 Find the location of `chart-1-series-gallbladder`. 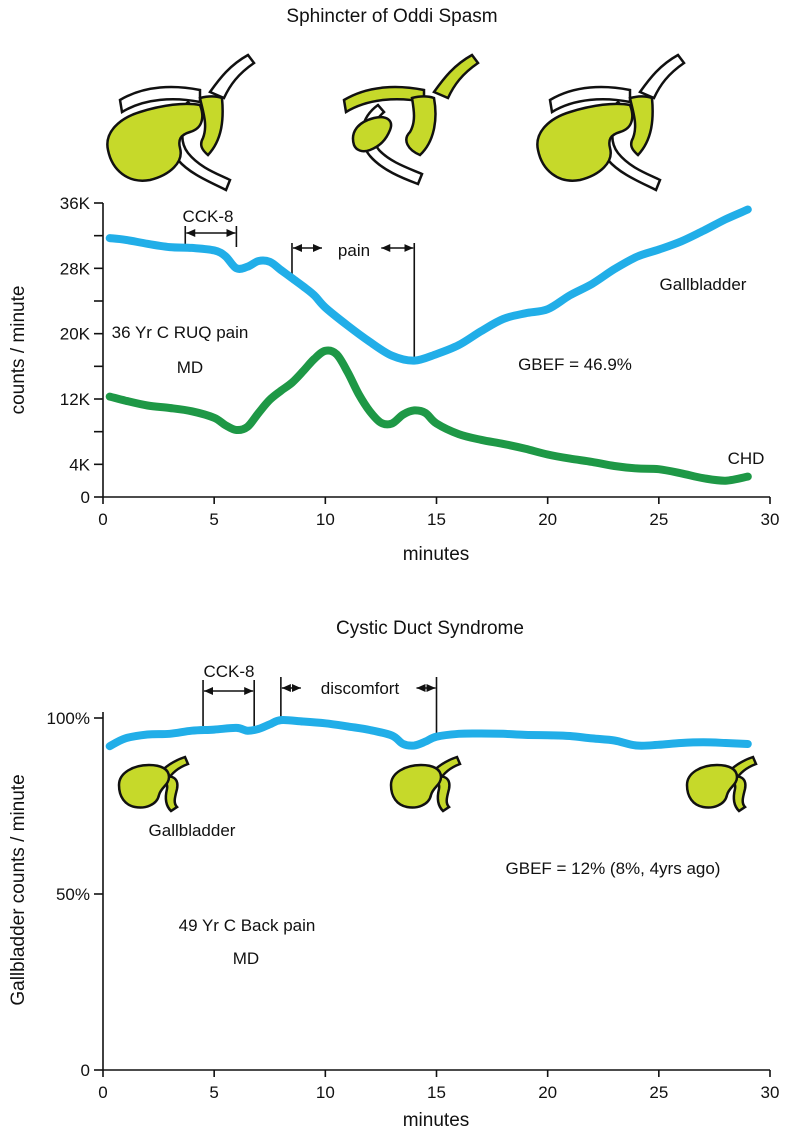

chart-1-series-gallbladder is located at coordinates (428, 285).